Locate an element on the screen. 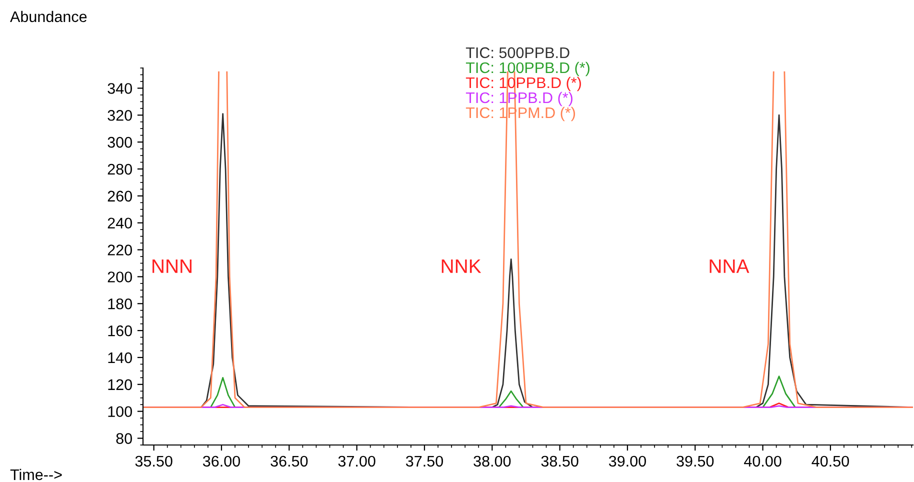  annotation: NNK is located at coordinates (462, 266).